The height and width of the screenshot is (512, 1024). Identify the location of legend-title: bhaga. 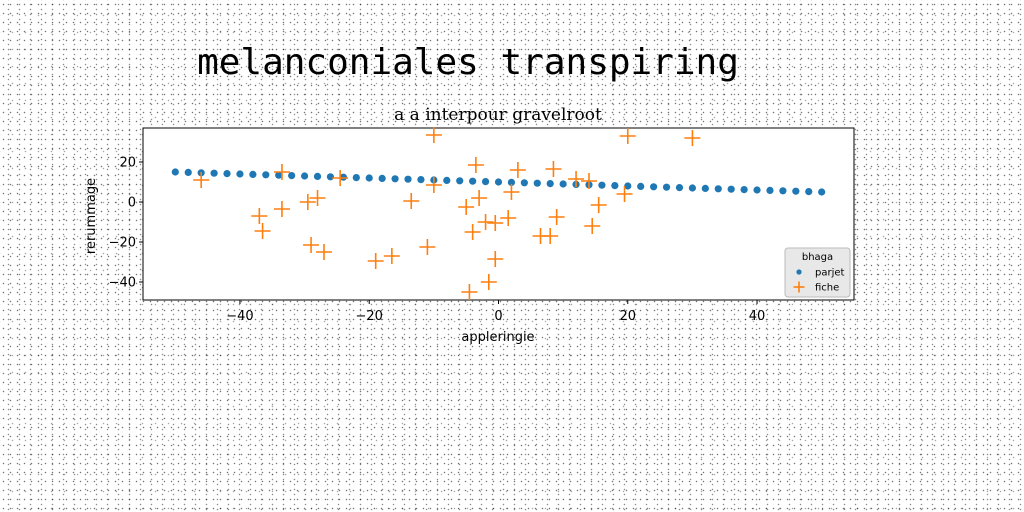
(817, 257).